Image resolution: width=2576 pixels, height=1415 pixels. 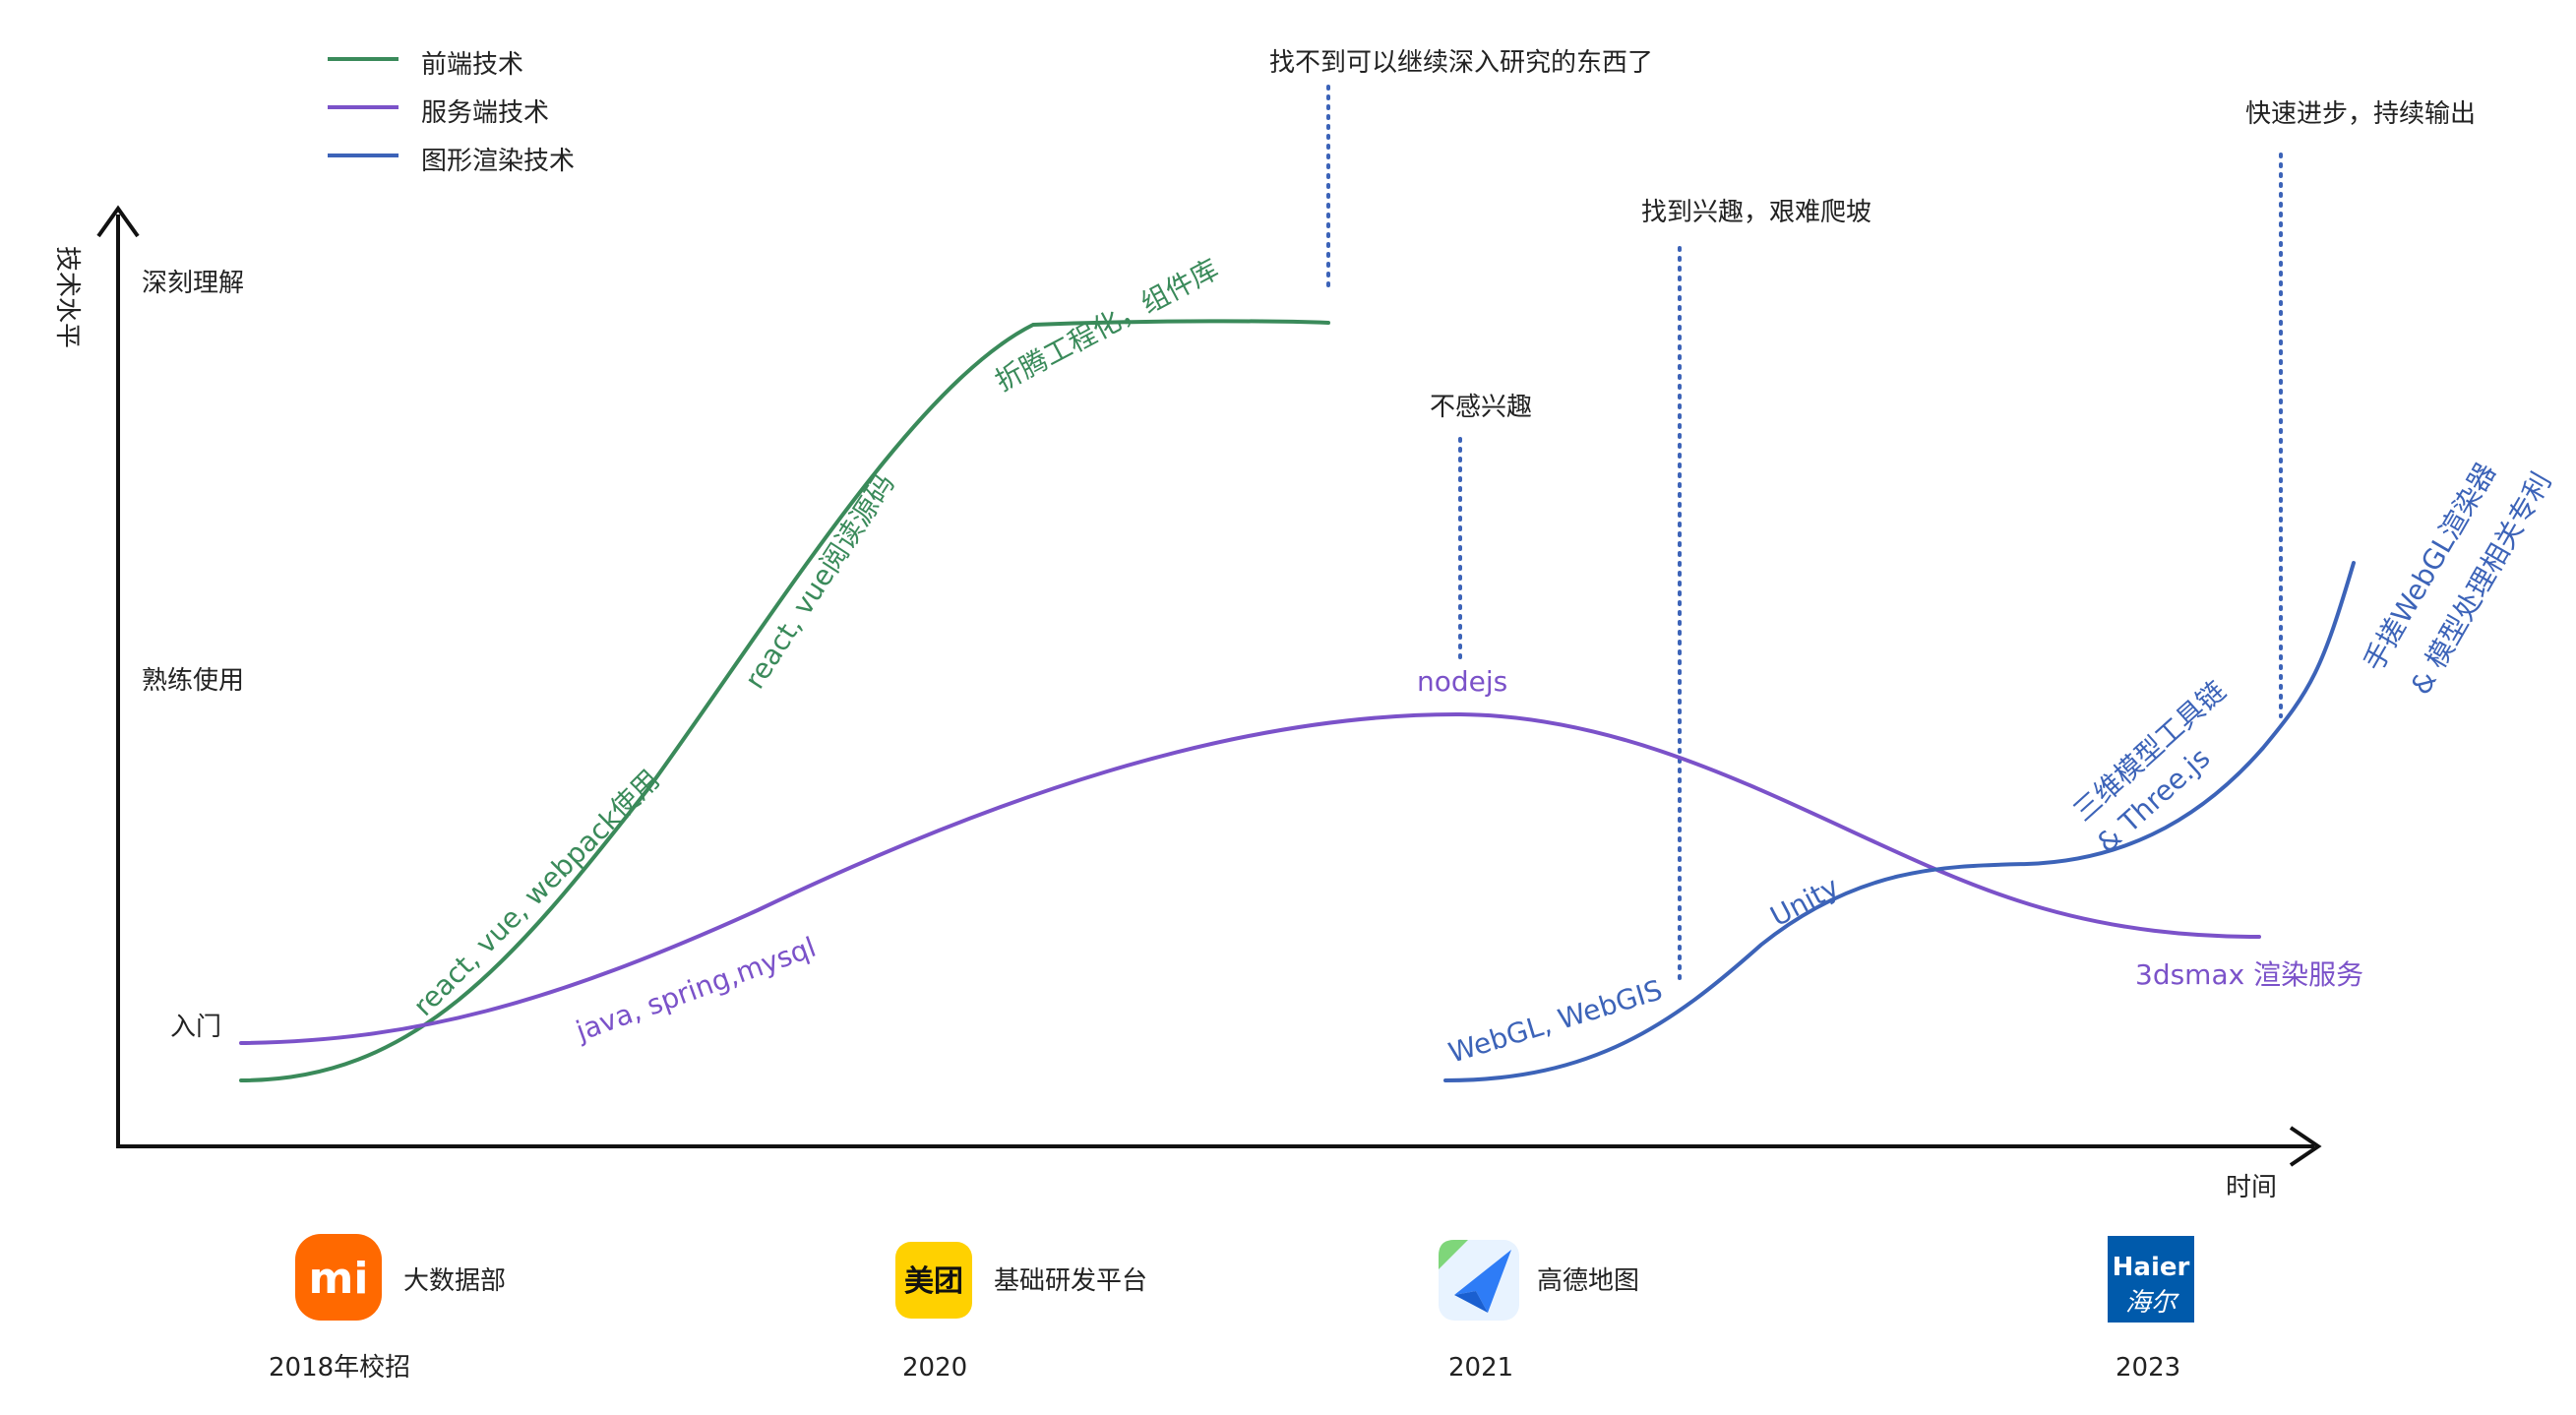 What do you see at coordinates (1899, 821) in the screenshot?
I see `series-line-graphics` at bounding box center [1899, 821].